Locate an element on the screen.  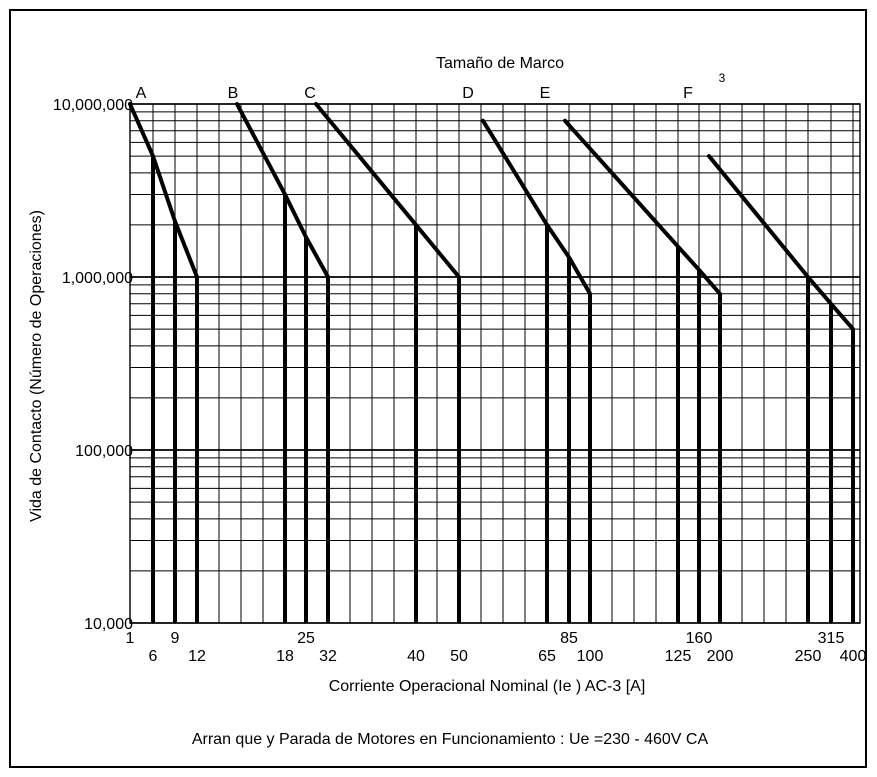
y-axis-label: Vida de Contacto (Número de Operaciones) is located at coordinates (36, 366).